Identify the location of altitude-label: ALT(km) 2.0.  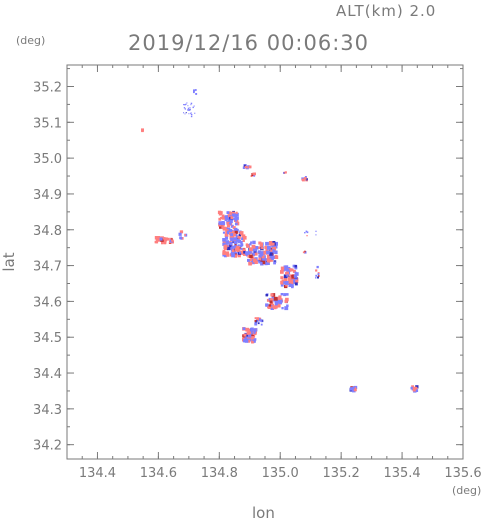
(386, 11).